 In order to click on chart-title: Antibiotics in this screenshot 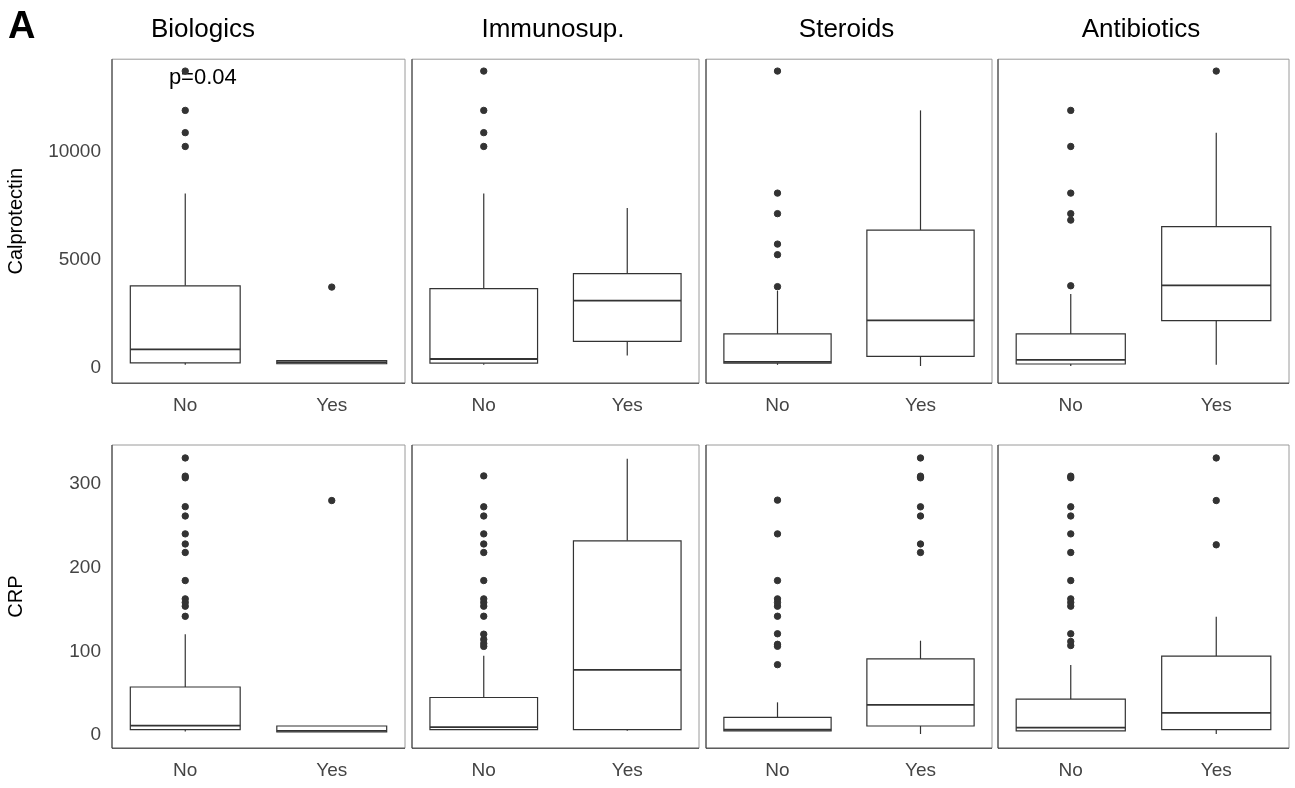, I will do `click(1141, 27)`.